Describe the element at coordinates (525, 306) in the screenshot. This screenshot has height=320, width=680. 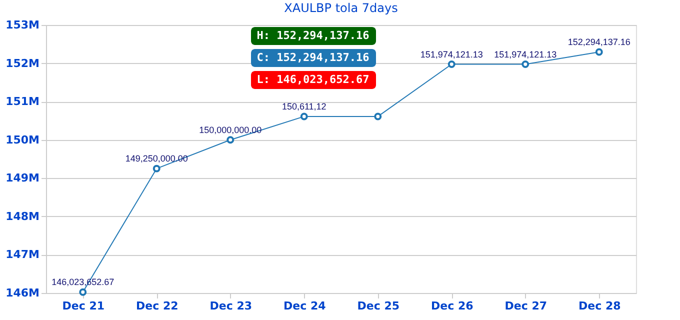
I see `x-tick-label: Dec 27` at that location.